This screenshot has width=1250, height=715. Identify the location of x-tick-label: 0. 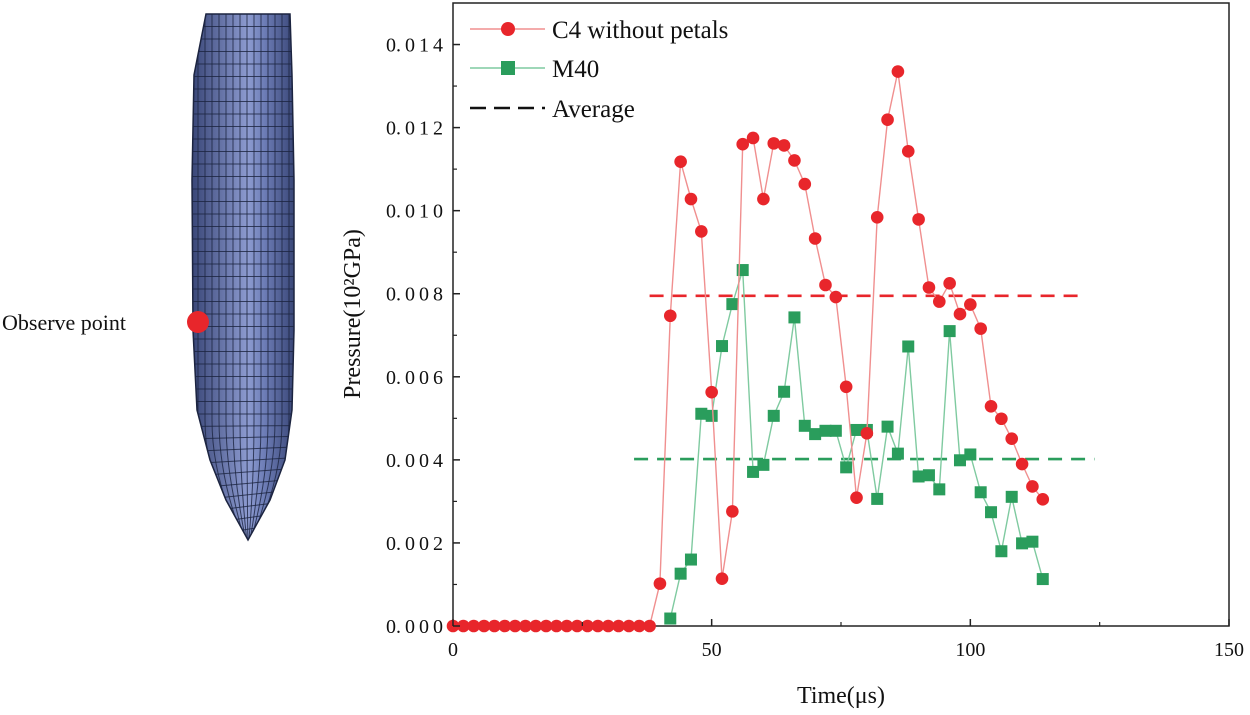
(453, 650).